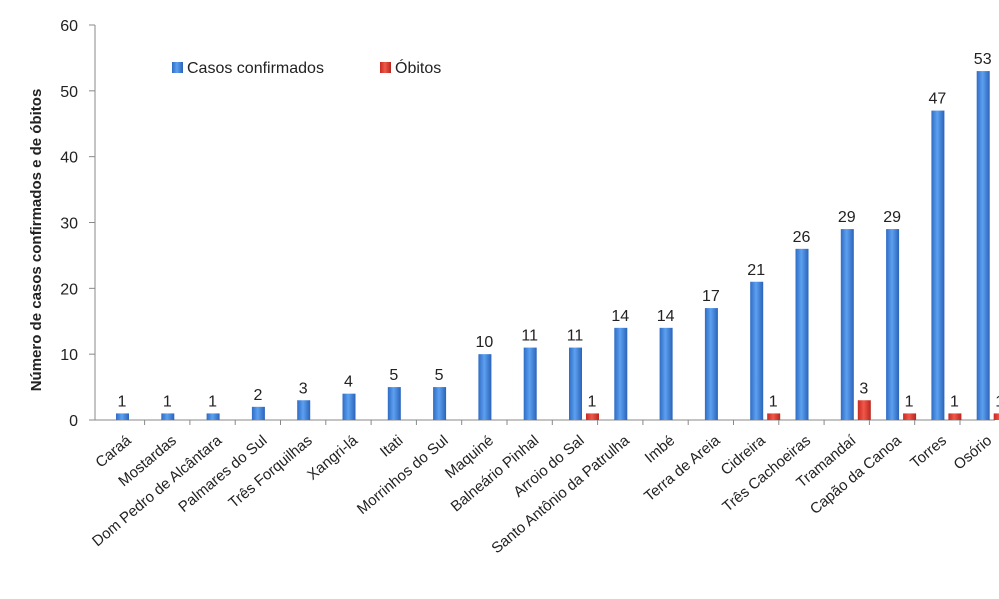 This screenshot has height=599, width=999. Describe the element at coordinates (802, 237) in the screenshot. I see `data-label-casos: 26` at that location.